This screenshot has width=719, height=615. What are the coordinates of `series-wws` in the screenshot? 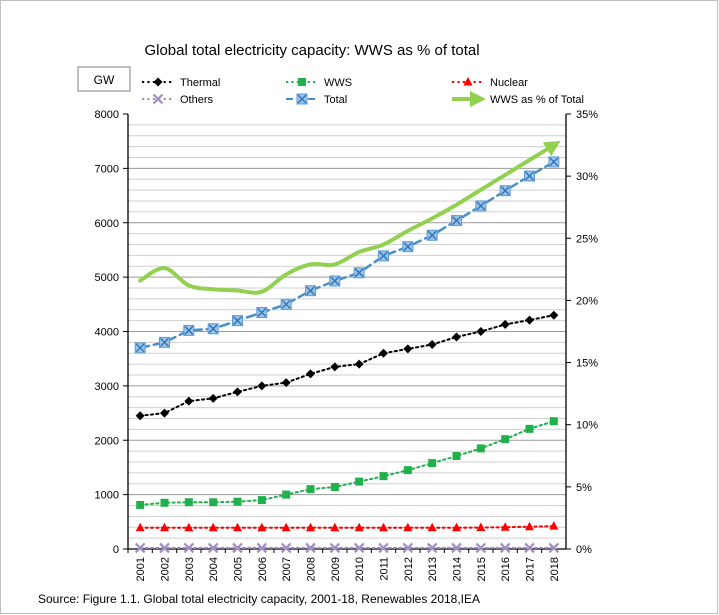 It's located at (347, 463).